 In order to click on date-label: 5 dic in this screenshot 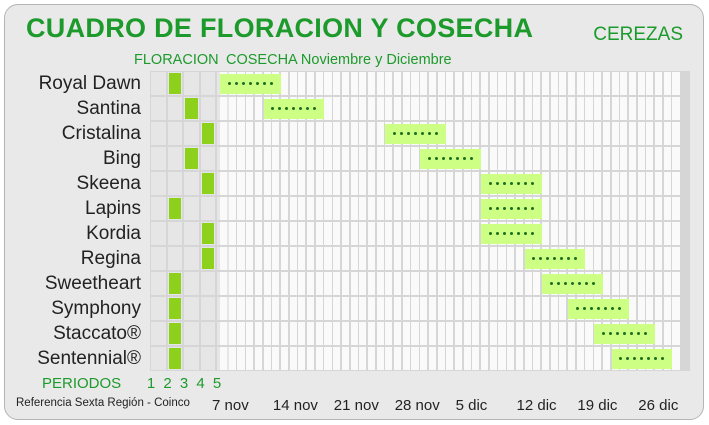, I will do `click(471, 405)`.